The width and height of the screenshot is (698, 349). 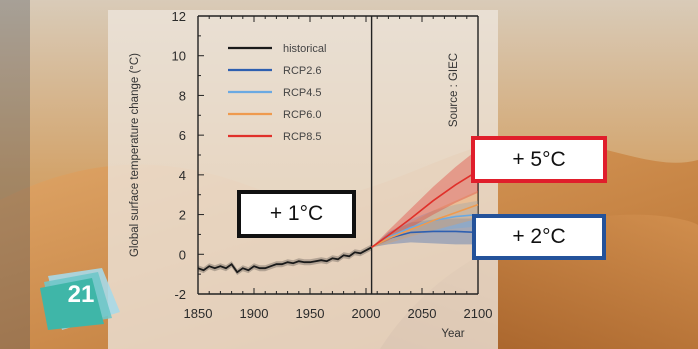 I want to click on legend-label: RCP8.5, so click(x=302, y=137).